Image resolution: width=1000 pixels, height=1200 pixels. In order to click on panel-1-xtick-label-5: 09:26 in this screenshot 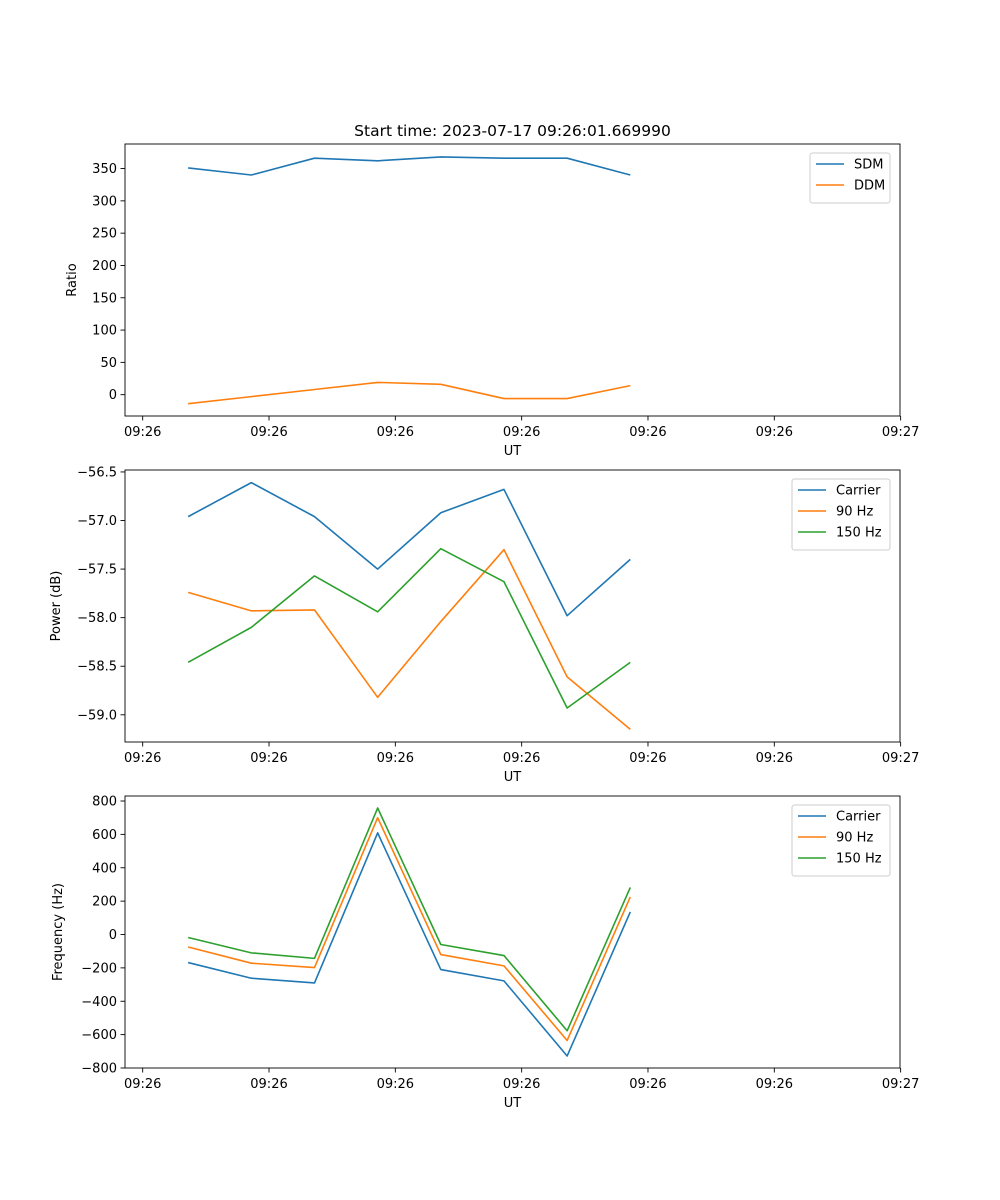, I will do `click(774, 432)`.